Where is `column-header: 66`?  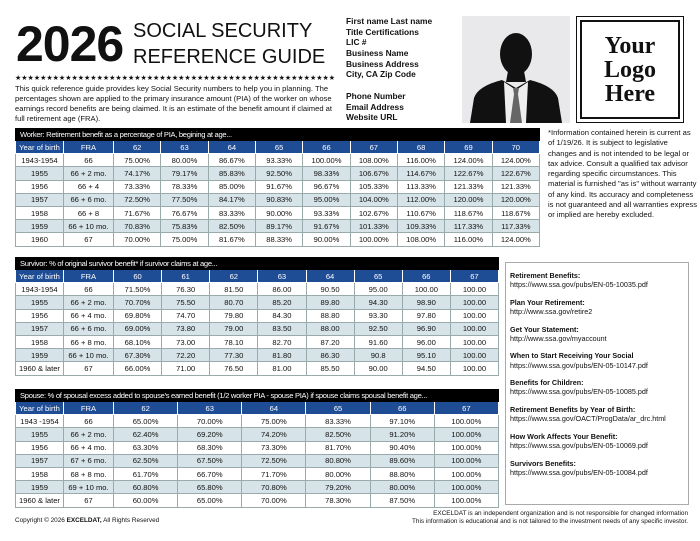 column-header: 66 is located at coordinates (426, 276).